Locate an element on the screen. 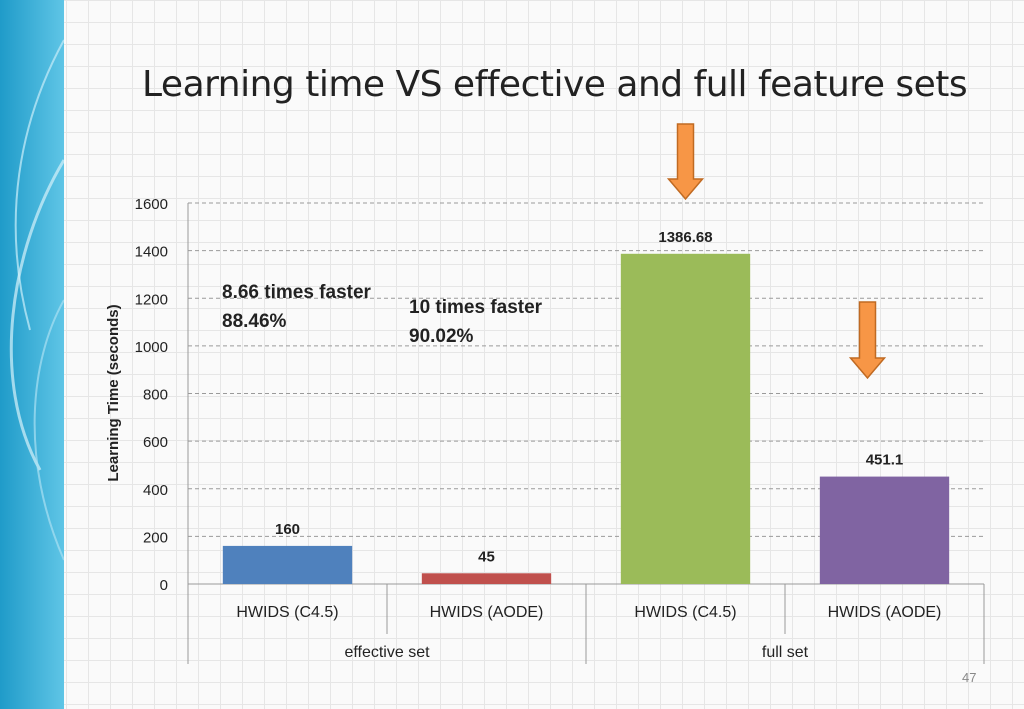 The height and width of the screenshot is (709, 1024). arrows is located at coordinates (776, 251).